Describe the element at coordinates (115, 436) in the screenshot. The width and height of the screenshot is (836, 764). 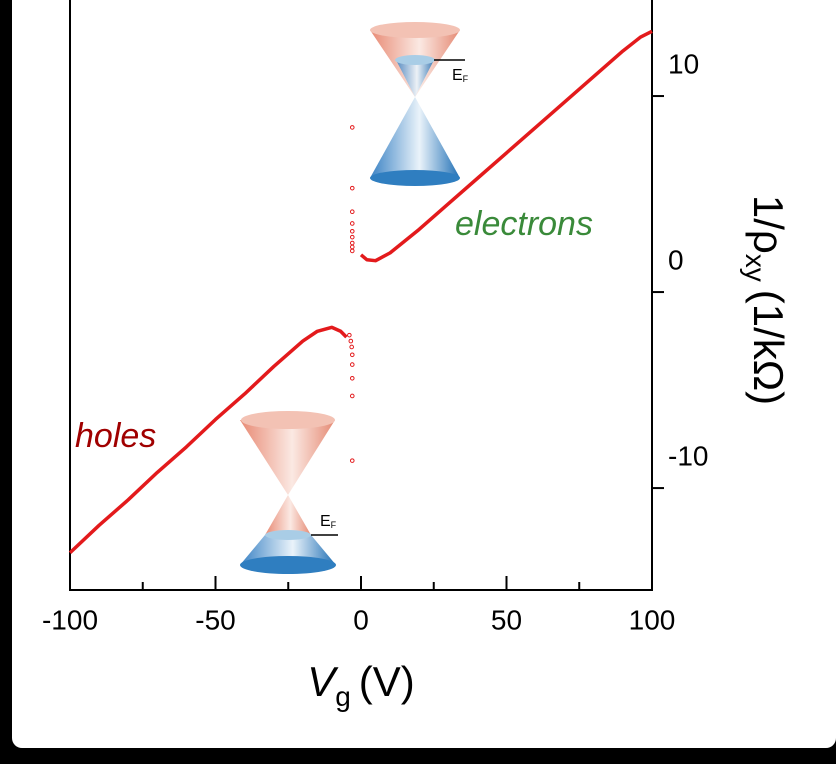
I see `annotation: holes` at that location.